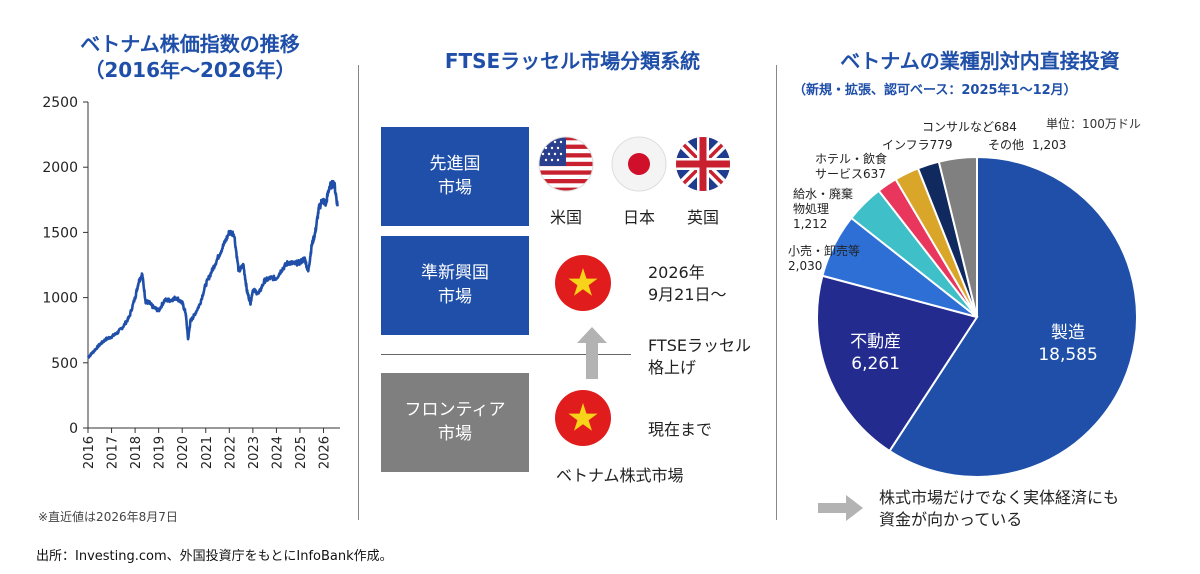 Image resolution: width=1200 pixels, height=574 pixels. Describe the element at coordinates (108, 517) in the screenshot. I see `stock-chart-note: ※直近値は2026年8月7日` at that location.